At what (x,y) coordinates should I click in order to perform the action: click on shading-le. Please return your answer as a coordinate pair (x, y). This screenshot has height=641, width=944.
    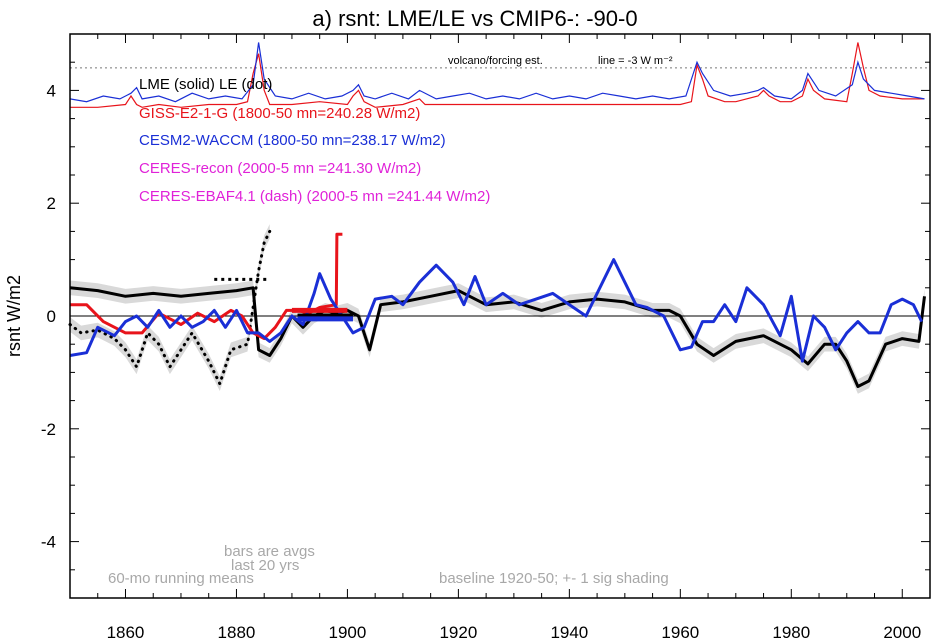
    Looking at the image, I should click on (170, 307).